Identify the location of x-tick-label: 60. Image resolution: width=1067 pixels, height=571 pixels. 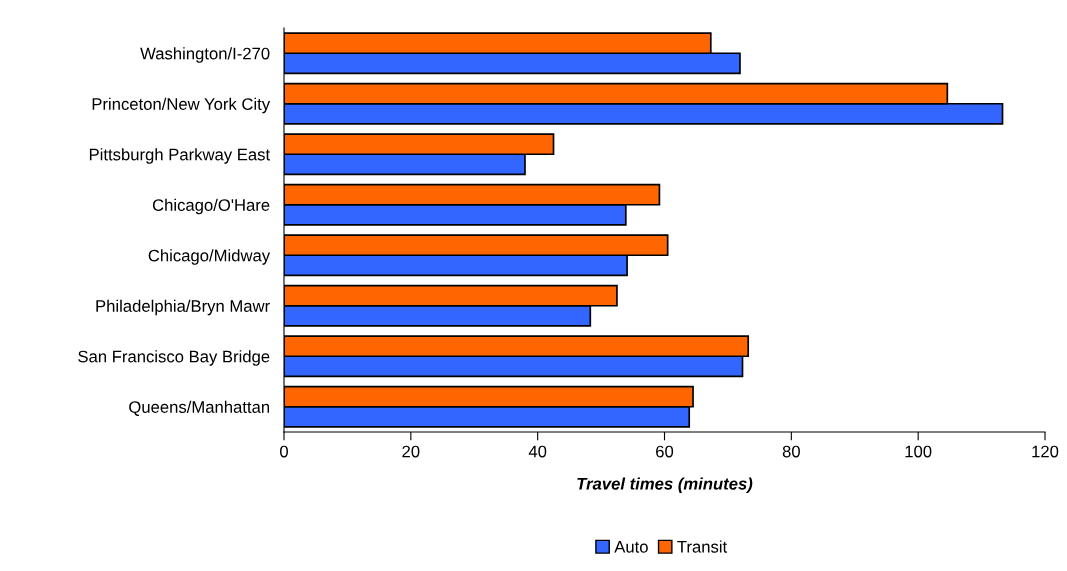
(665, 451).